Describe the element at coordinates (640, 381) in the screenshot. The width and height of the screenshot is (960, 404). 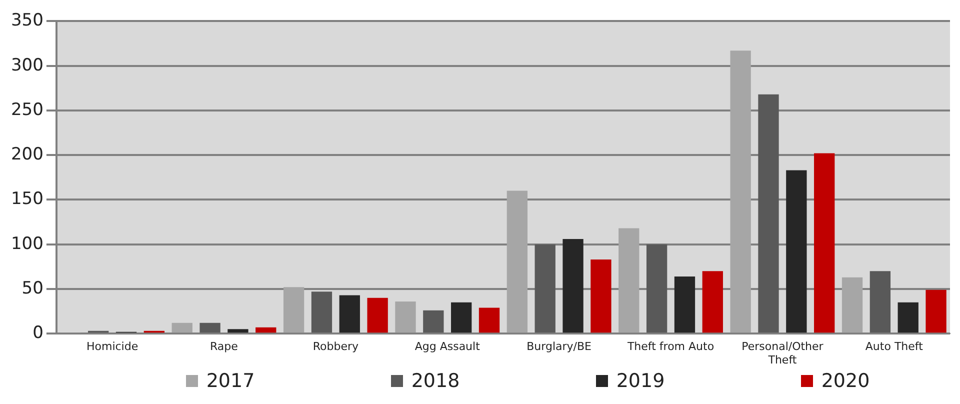
I see `legend-label: 2019` at that location.